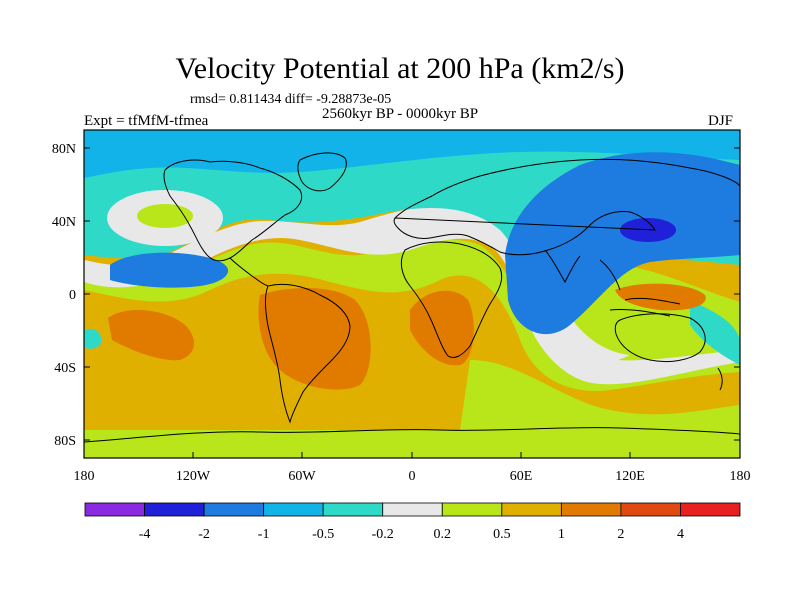 Image resolution: width=800 pixels, height=600 pixels. I want to click on coast-maritime, so click(640, 288).